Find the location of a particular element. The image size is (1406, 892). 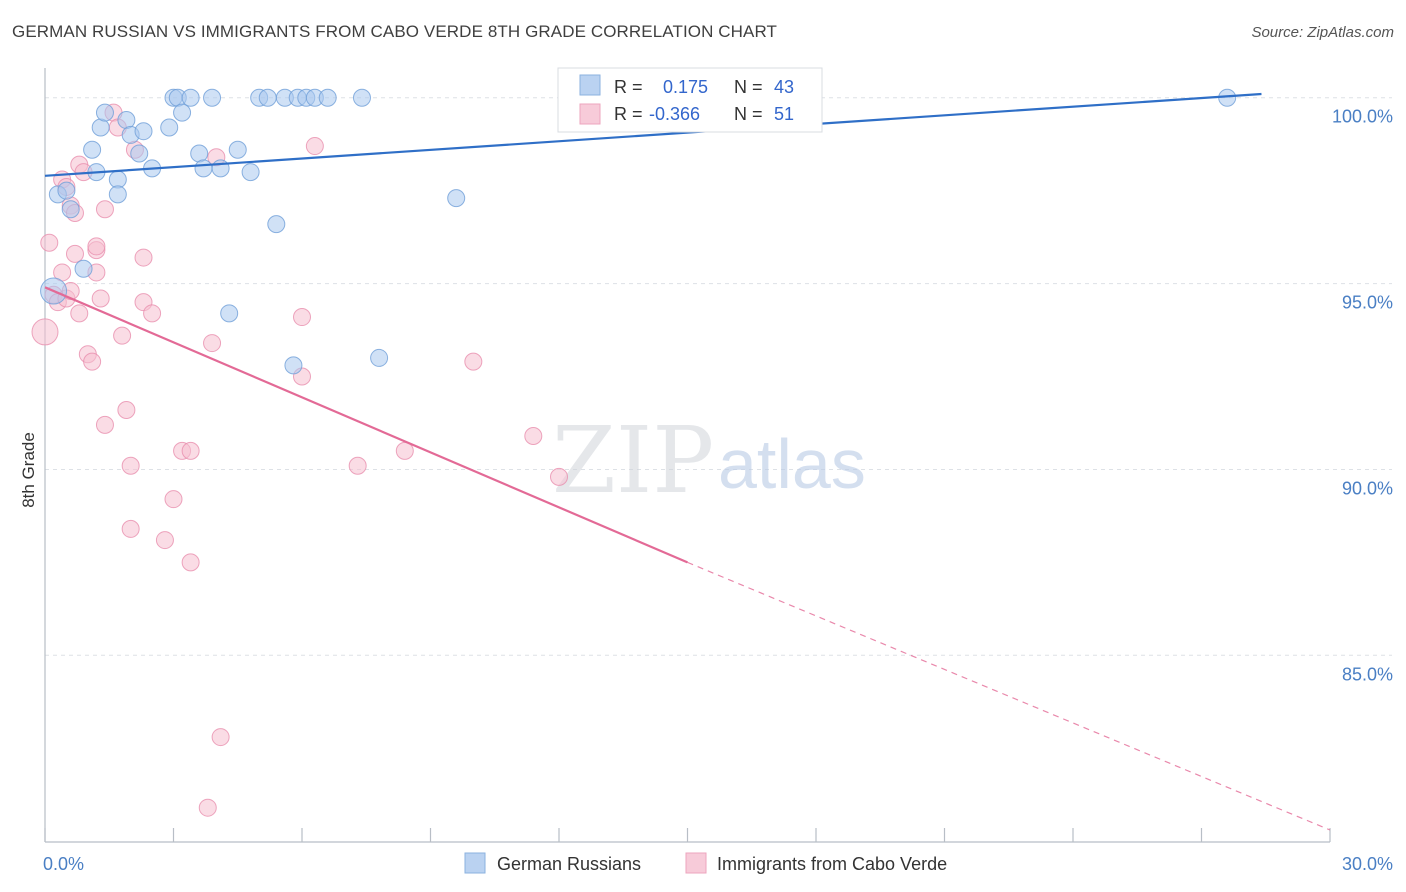

stats-swatch-pink is located at coordinates (590, 114).